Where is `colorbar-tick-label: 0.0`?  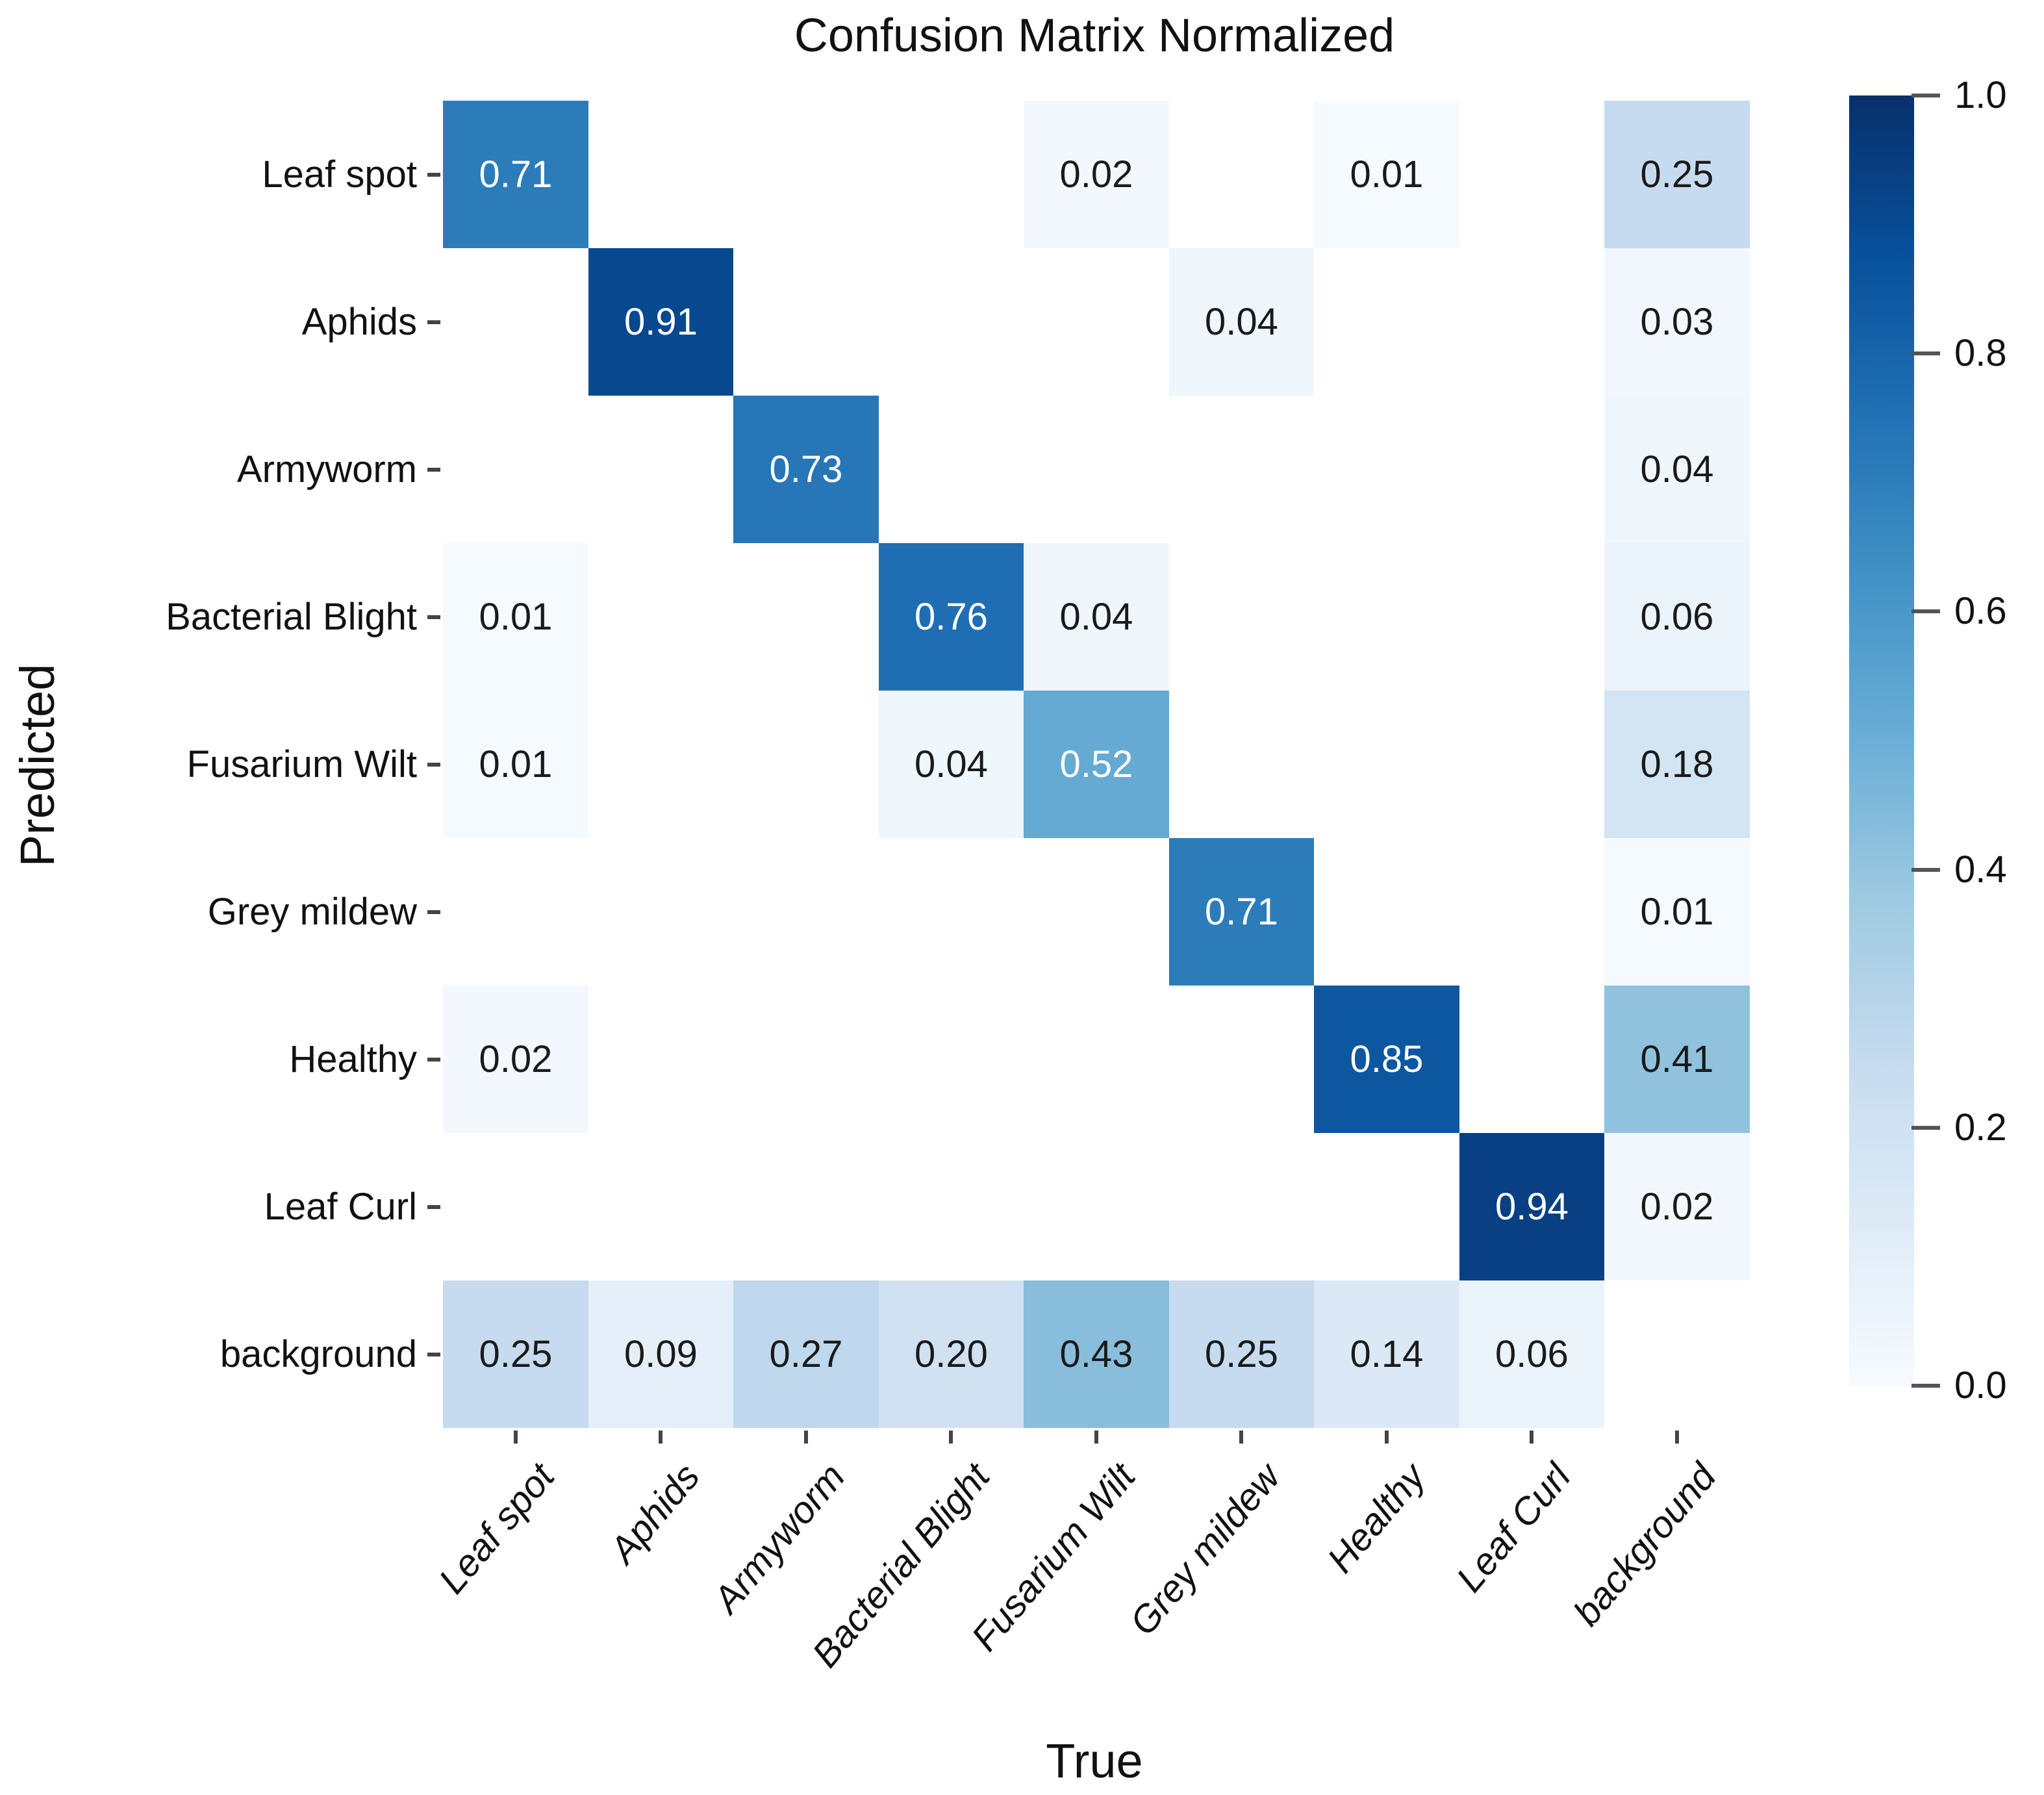
colorbar-tick-label: 0.0 is located at coordinates (1980, 1385).